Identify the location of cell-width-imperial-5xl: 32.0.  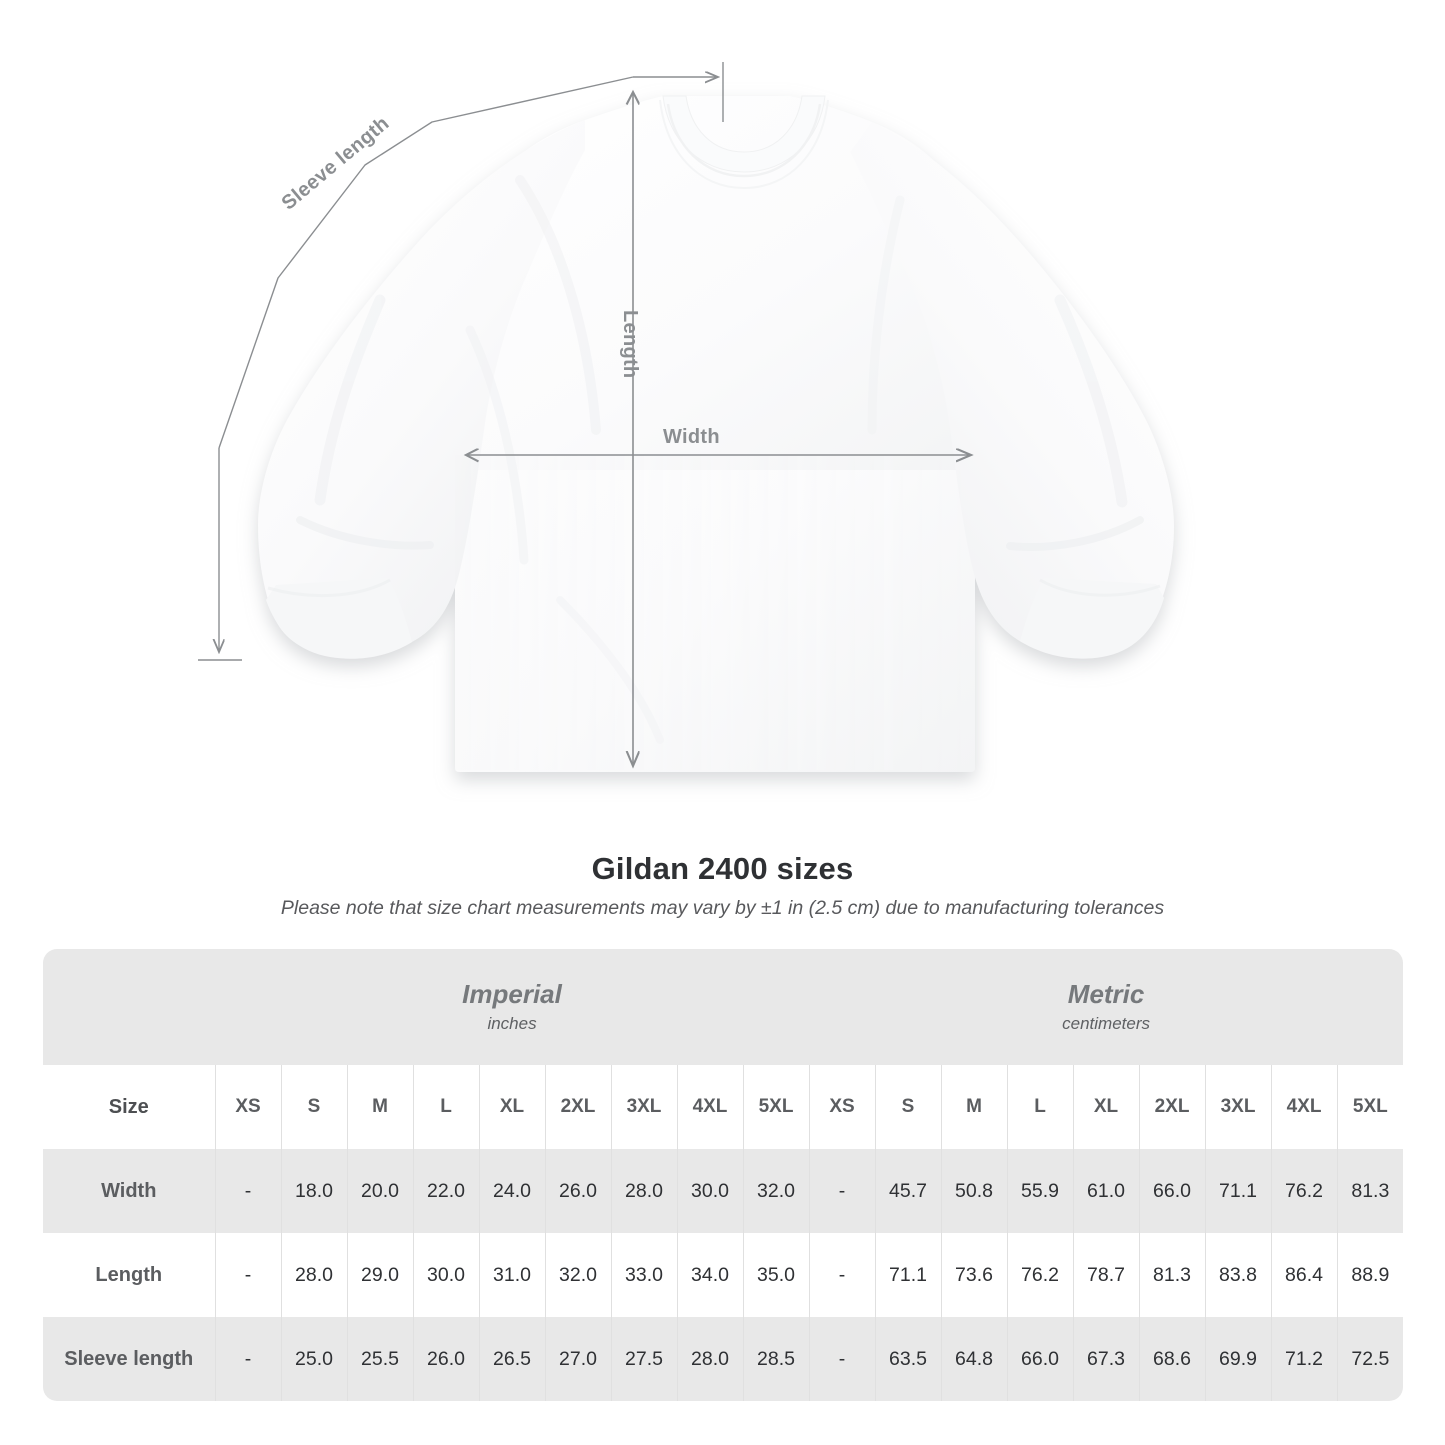
(776, 1191).